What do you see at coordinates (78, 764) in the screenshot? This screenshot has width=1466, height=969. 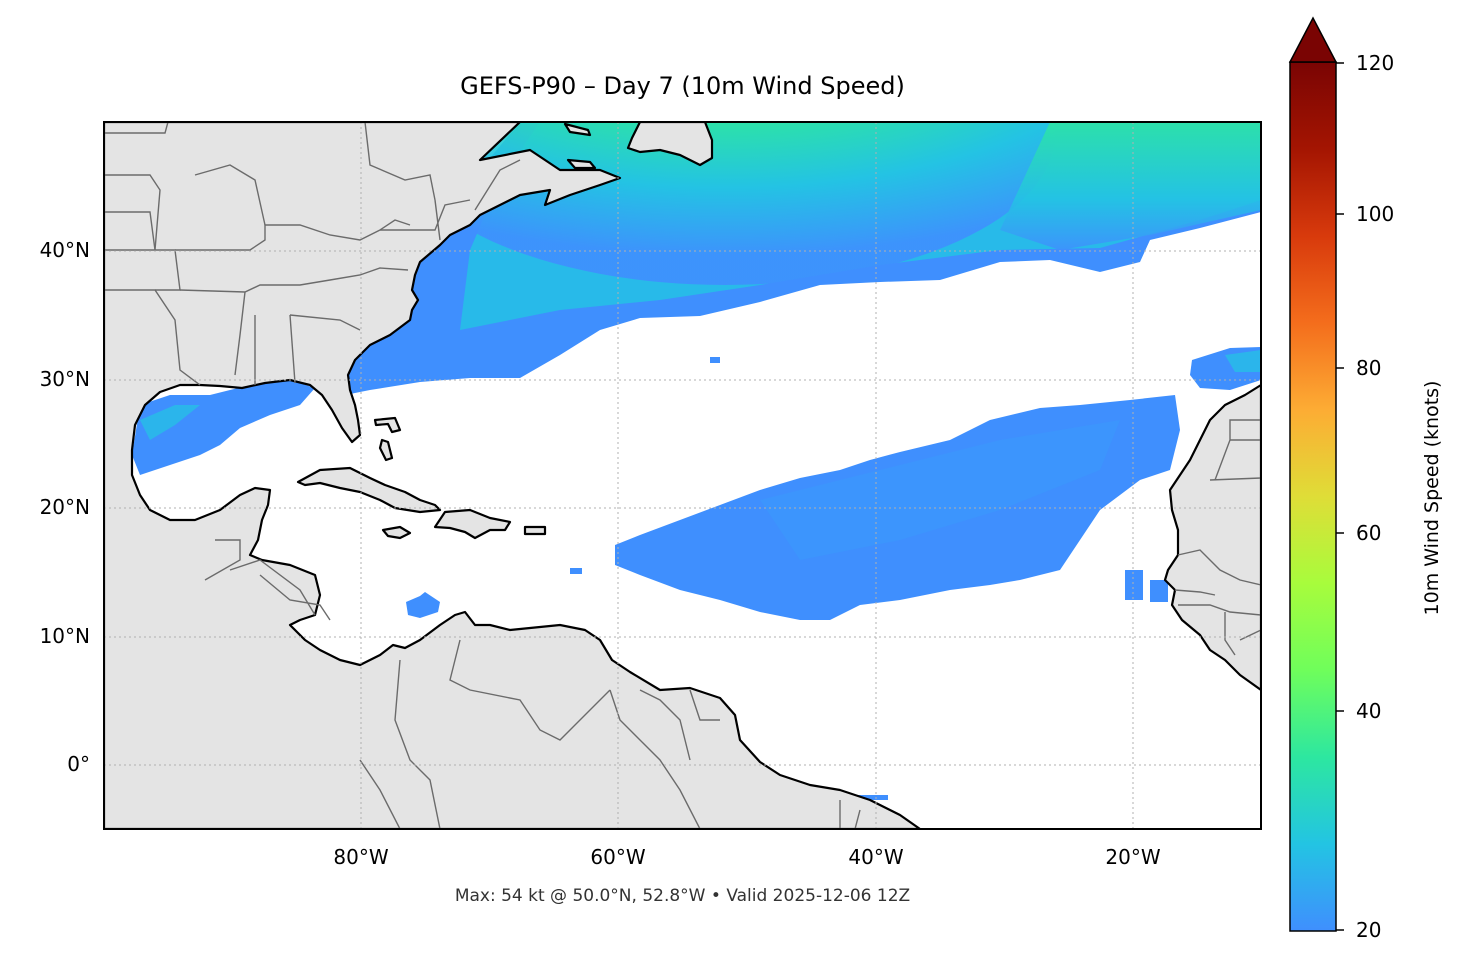 I see `lat-label-0: 0°` at bounding box center [78, 764].